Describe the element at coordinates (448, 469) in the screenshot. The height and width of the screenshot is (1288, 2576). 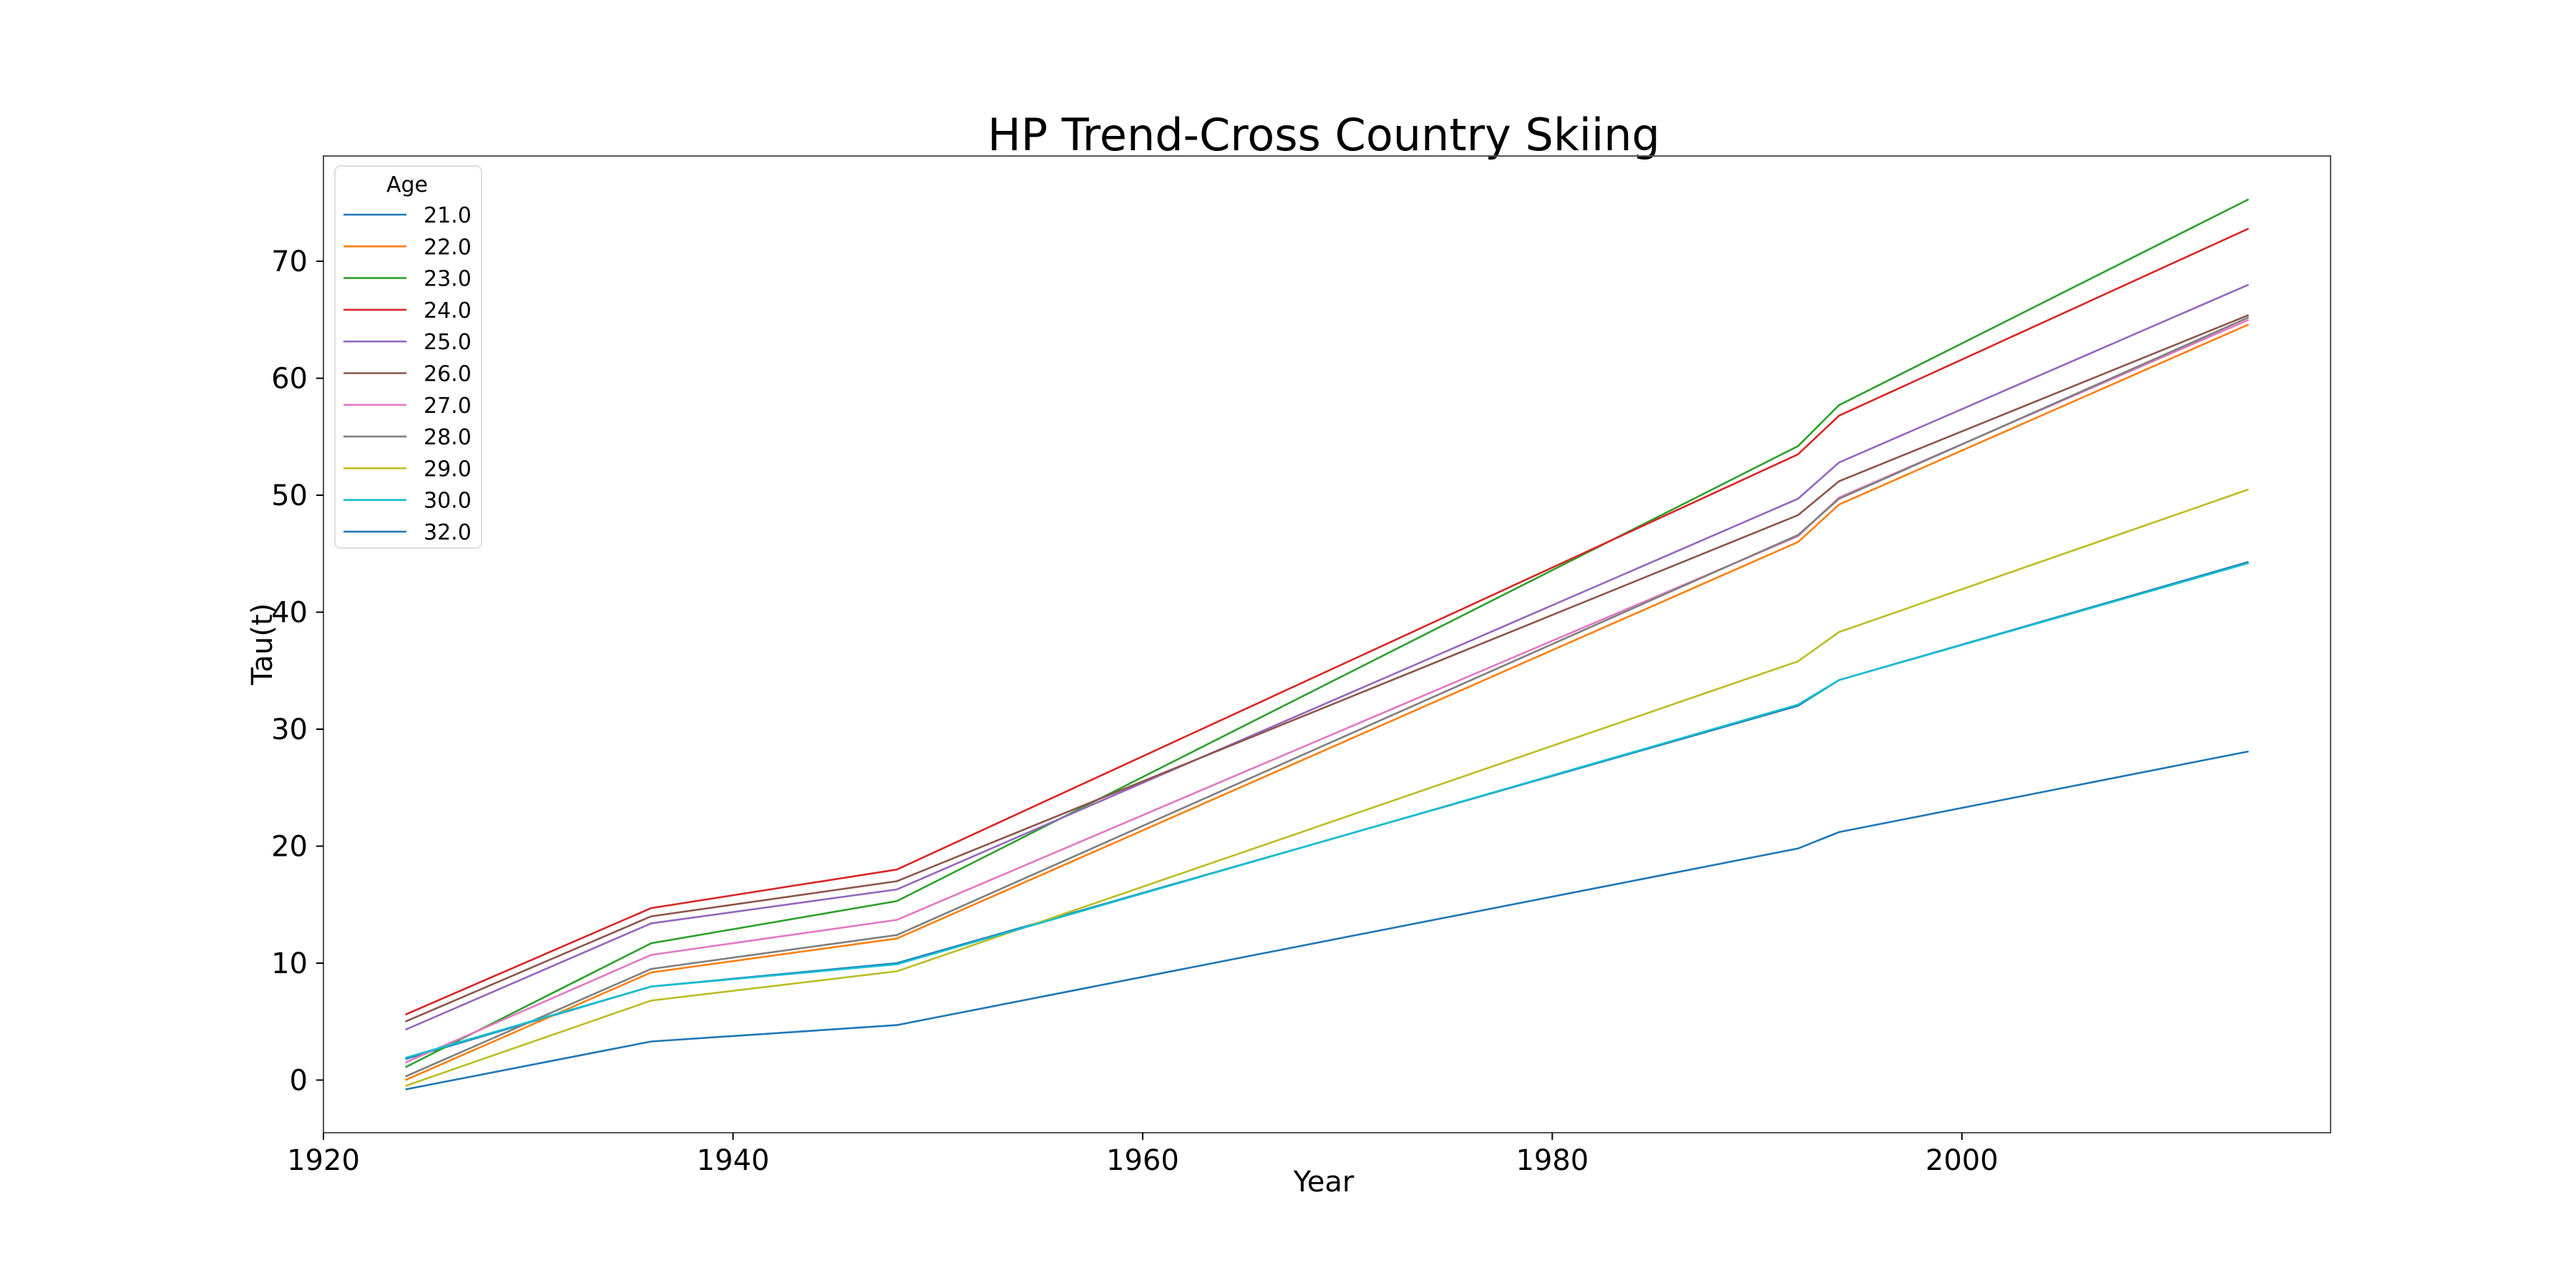
I see `legend-label: 29.0` at that location.